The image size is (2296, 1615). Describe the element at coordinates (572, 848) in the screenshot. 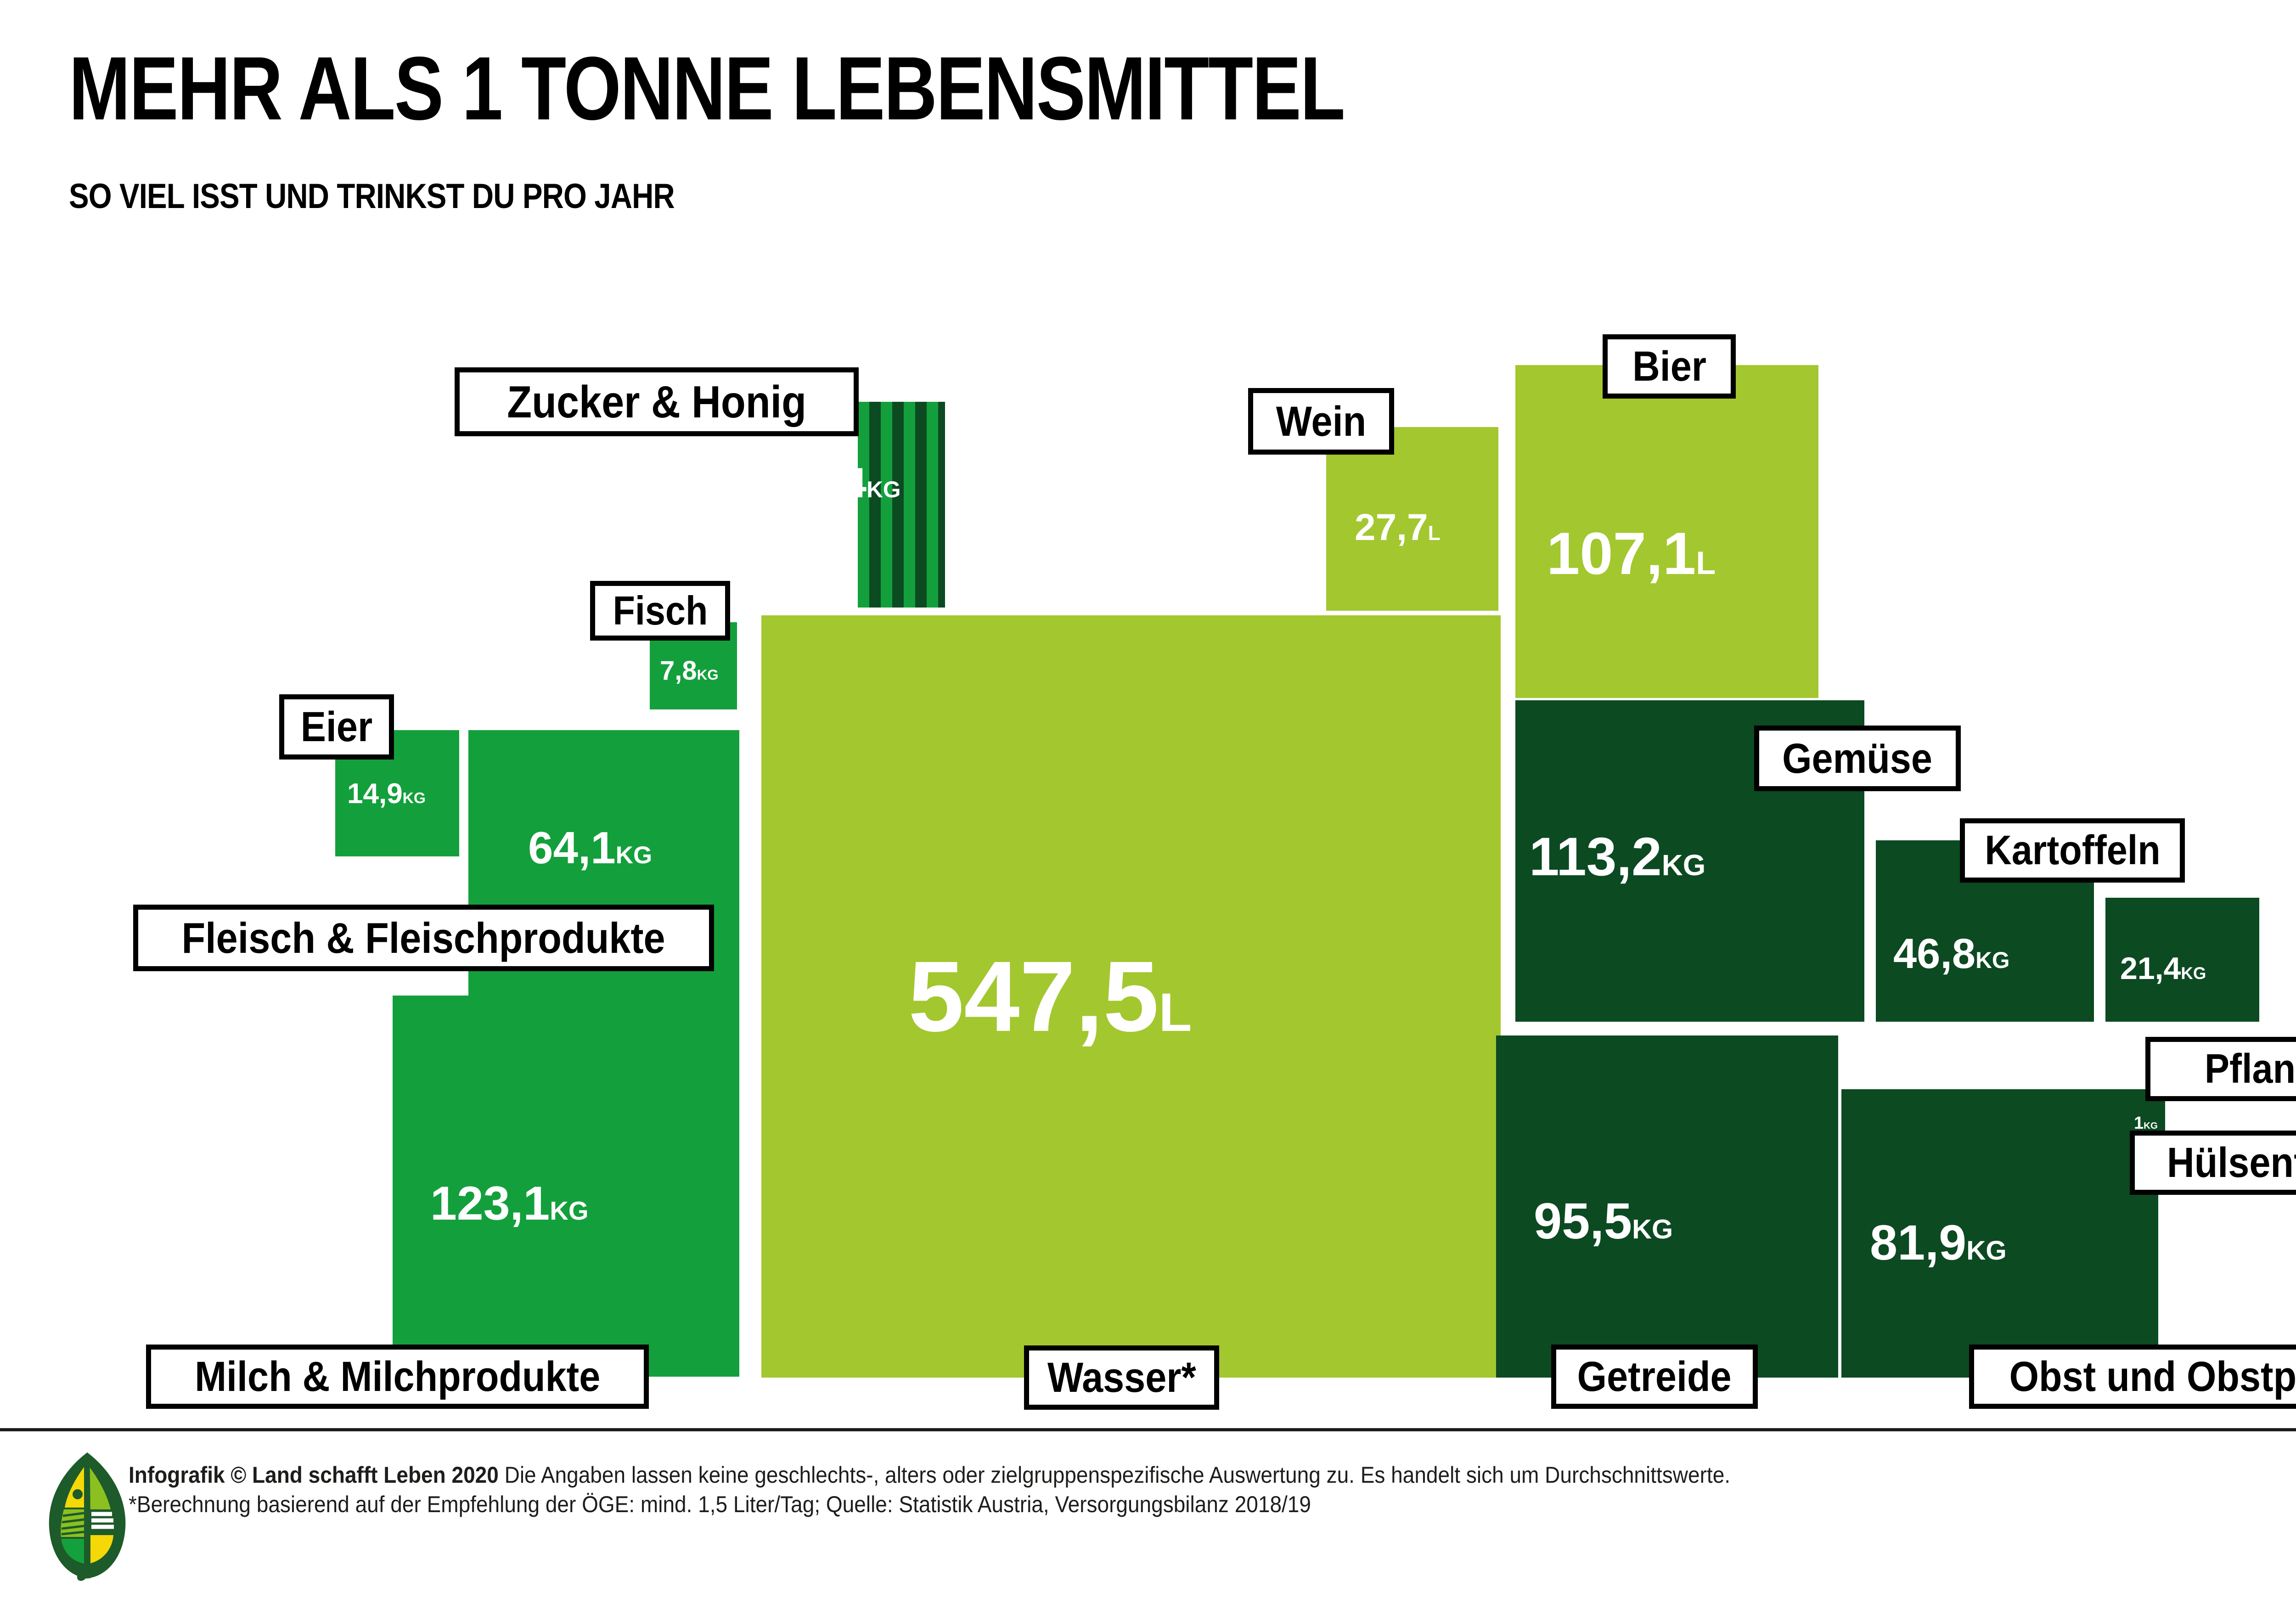

I see `value-number-fleisch: 64,1` at that location.